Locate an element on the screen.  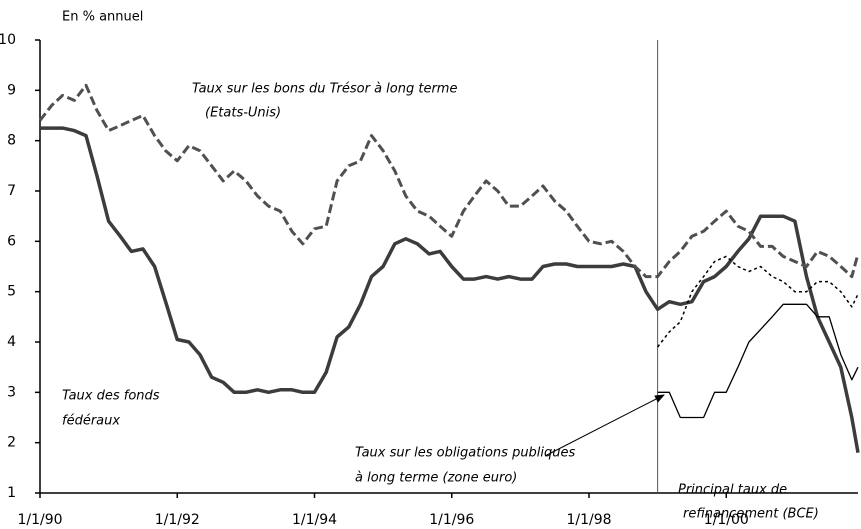
y-tick-label: 1 is located at coordinates (11, 493).